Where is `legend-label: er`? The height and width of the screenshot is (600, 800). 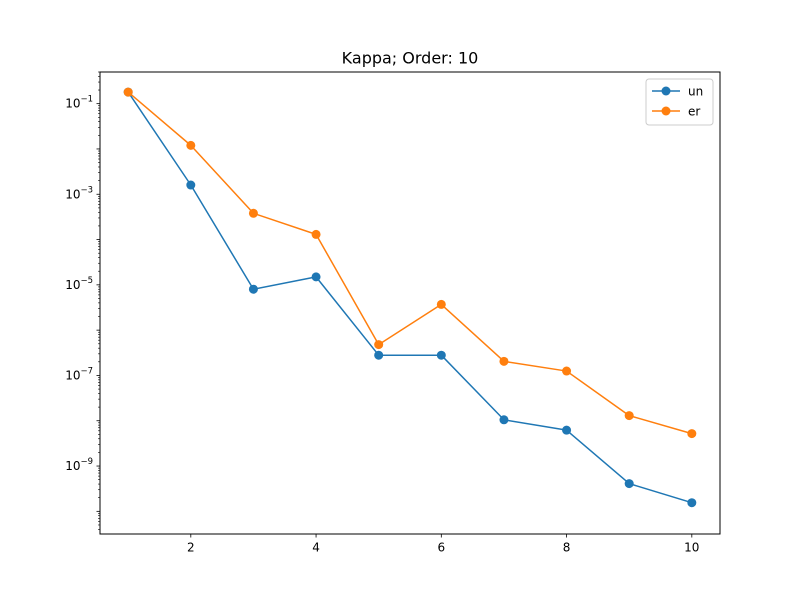 legend-label: er is located at coordinates (694, 112).